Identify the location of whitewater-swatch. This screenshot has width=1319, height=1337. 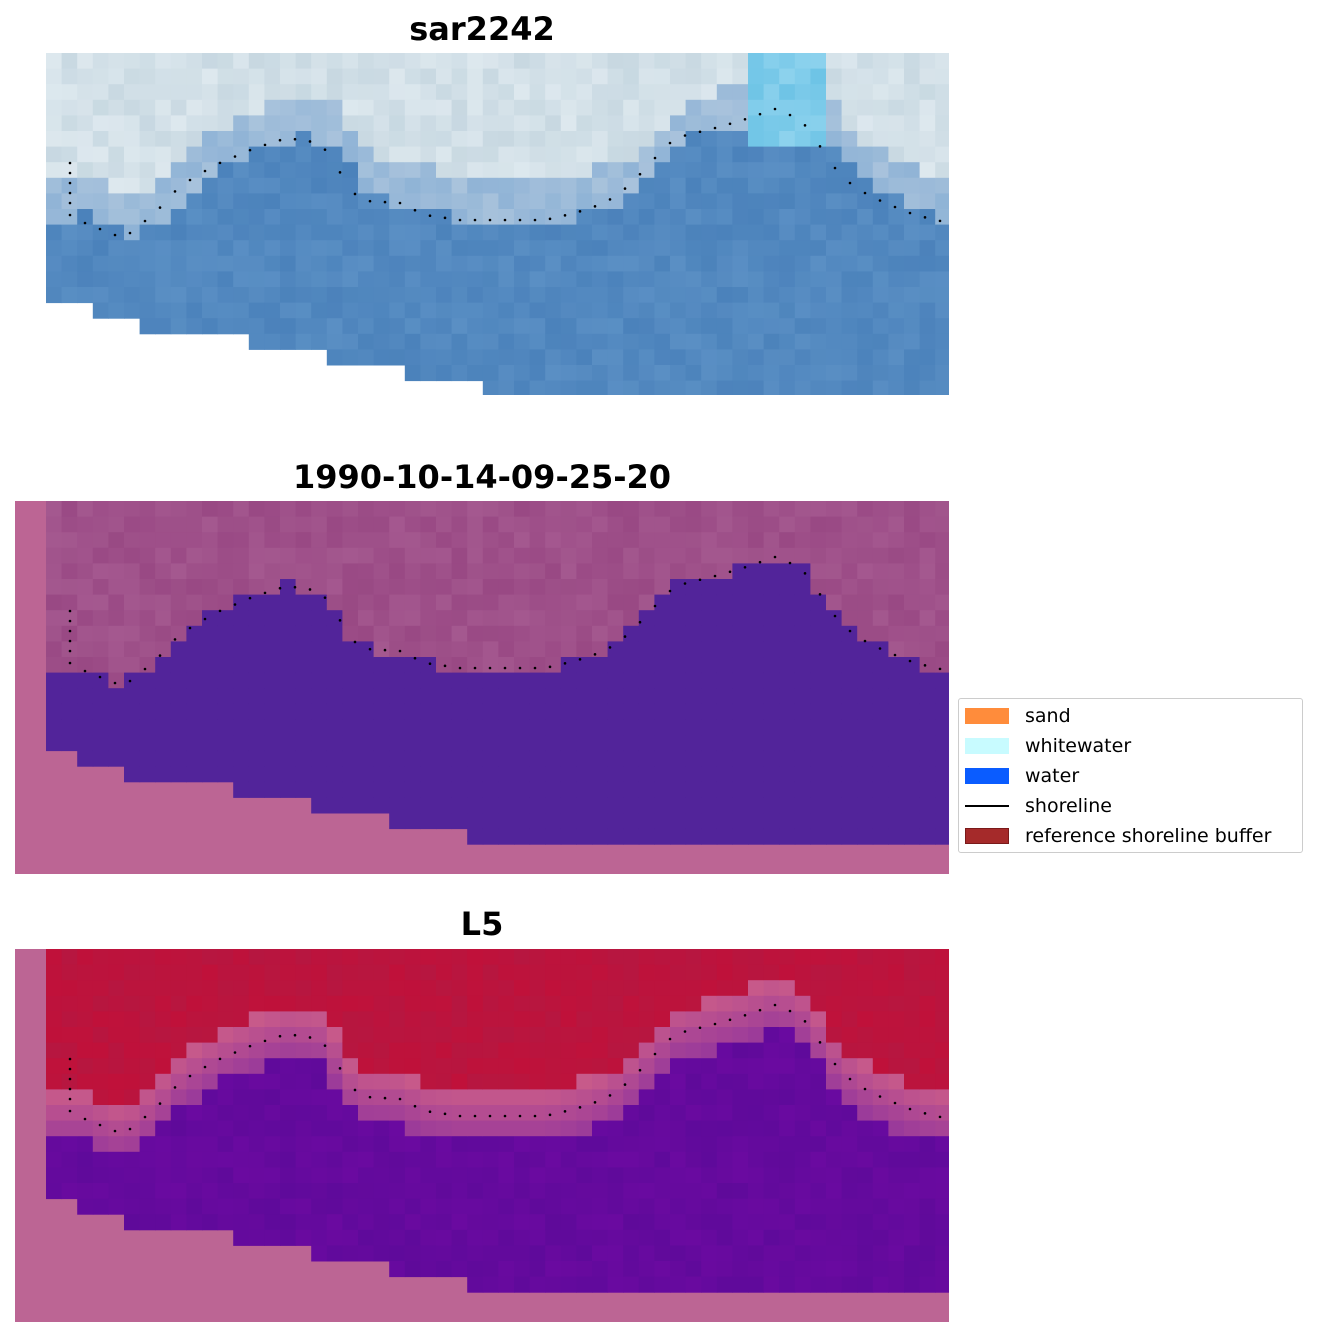
(987, 746).